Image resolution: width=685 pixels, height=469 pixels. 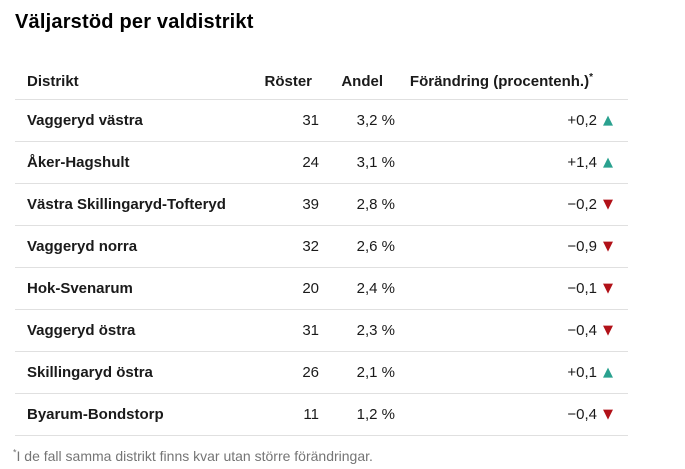 What do you see at coordinates (582, 162) in the screenshot?
I see `change-value: +1,4` at bounding box center [582, 162].